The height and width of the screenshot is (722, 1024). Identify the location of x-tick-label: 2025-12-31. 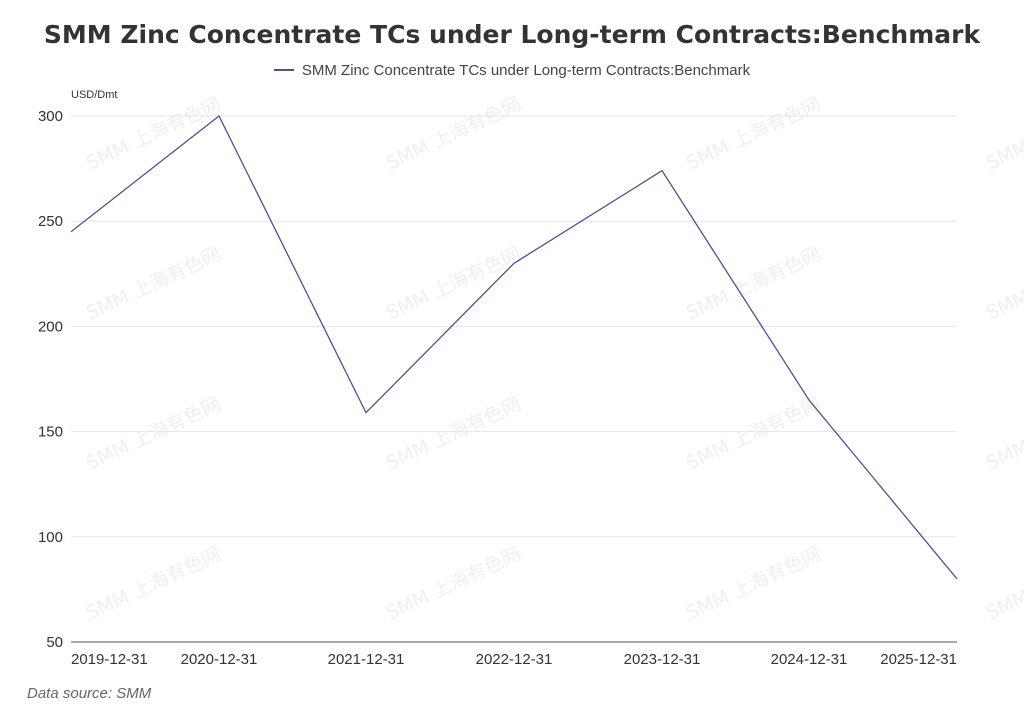
(918, 659).